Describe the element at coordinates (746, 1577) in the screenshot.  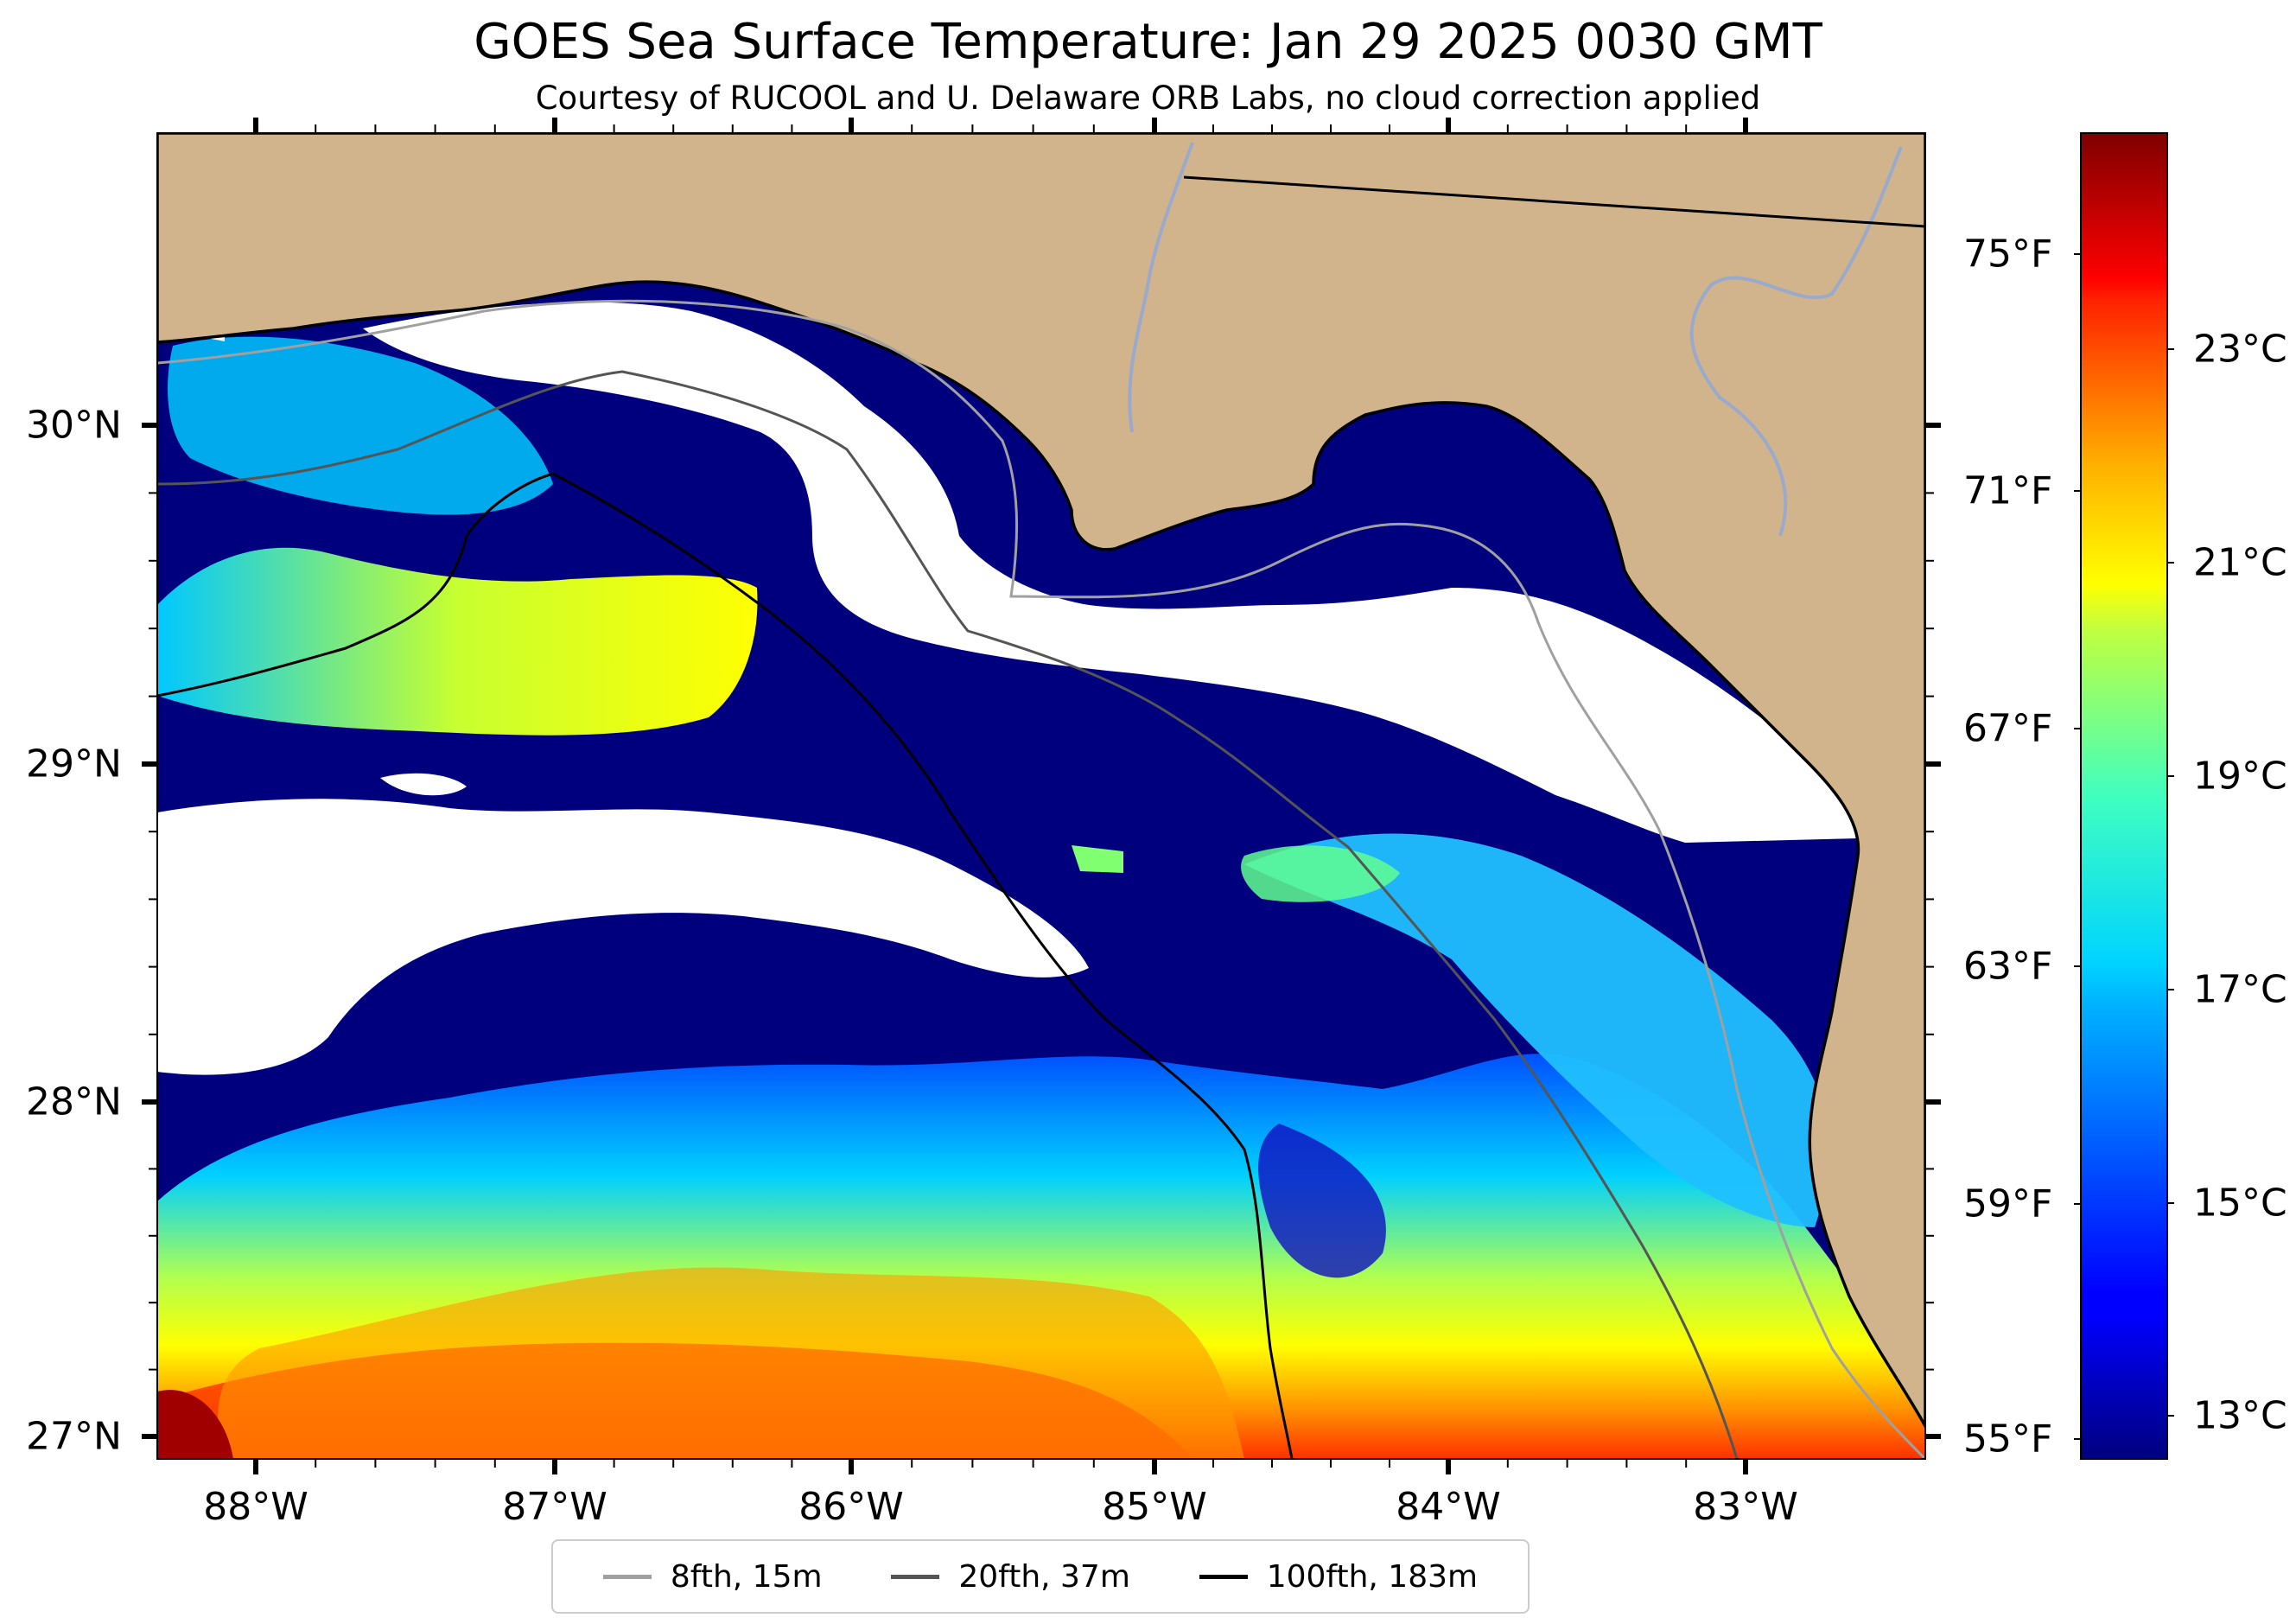
I see `legend-label: 8fth, 15m` at that location.